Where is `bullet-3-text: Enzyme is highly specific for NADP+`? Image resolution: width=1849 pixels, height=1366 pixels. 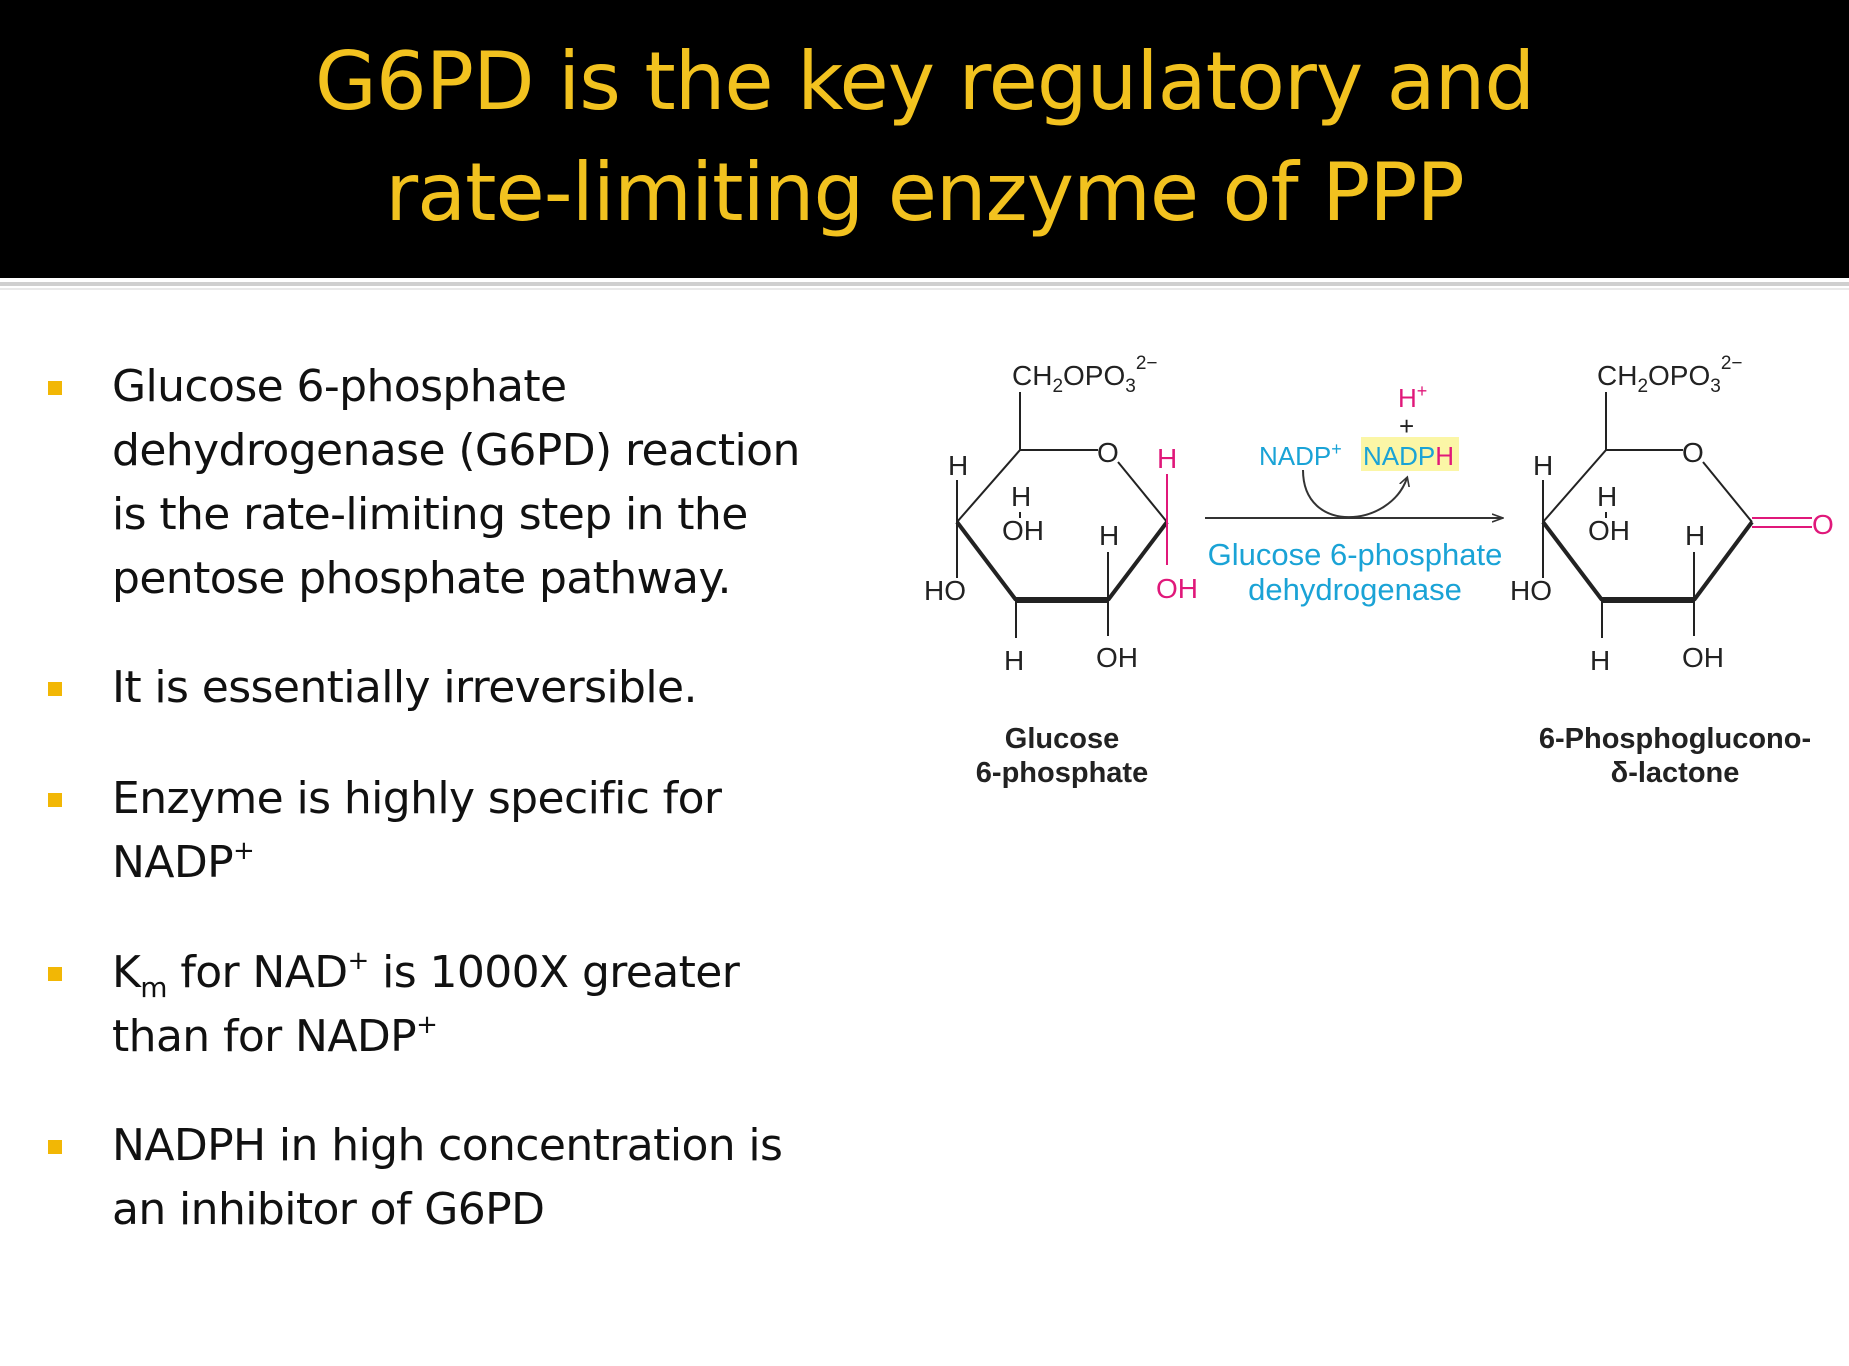
bullet-3-text: Enzyme is highly specific for NADP+ is located at coordinates (477, 831).